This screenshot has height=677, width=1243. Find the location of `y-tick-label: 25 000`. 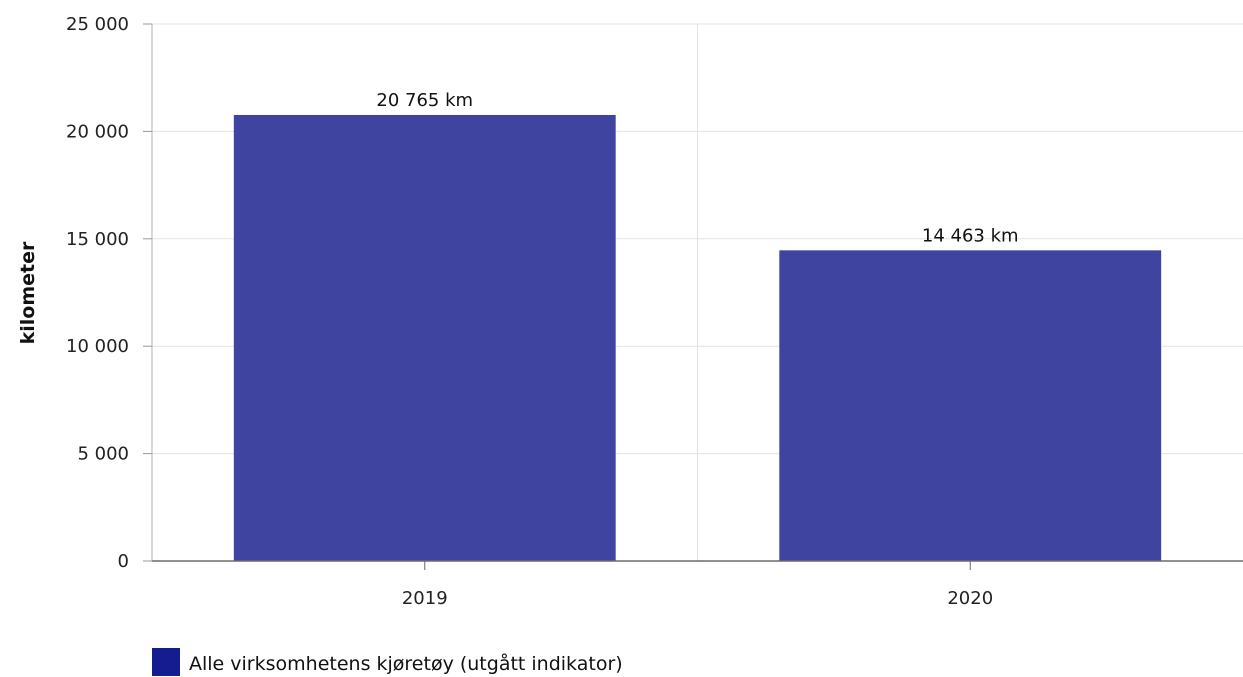

y-tick-label: 25 000 is located at coordinates (97, 24).